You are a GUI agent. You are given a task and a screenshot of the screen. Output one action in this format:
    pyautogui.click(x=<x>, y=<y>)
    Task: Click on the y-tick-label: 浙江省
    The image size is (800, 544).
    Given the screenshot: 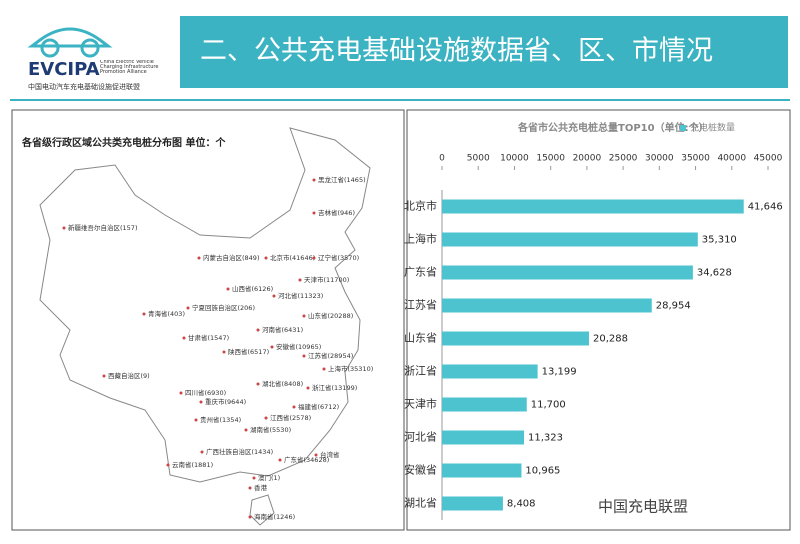 What is the action you would take?
    pyautogui.click(x=420, y=371)
    